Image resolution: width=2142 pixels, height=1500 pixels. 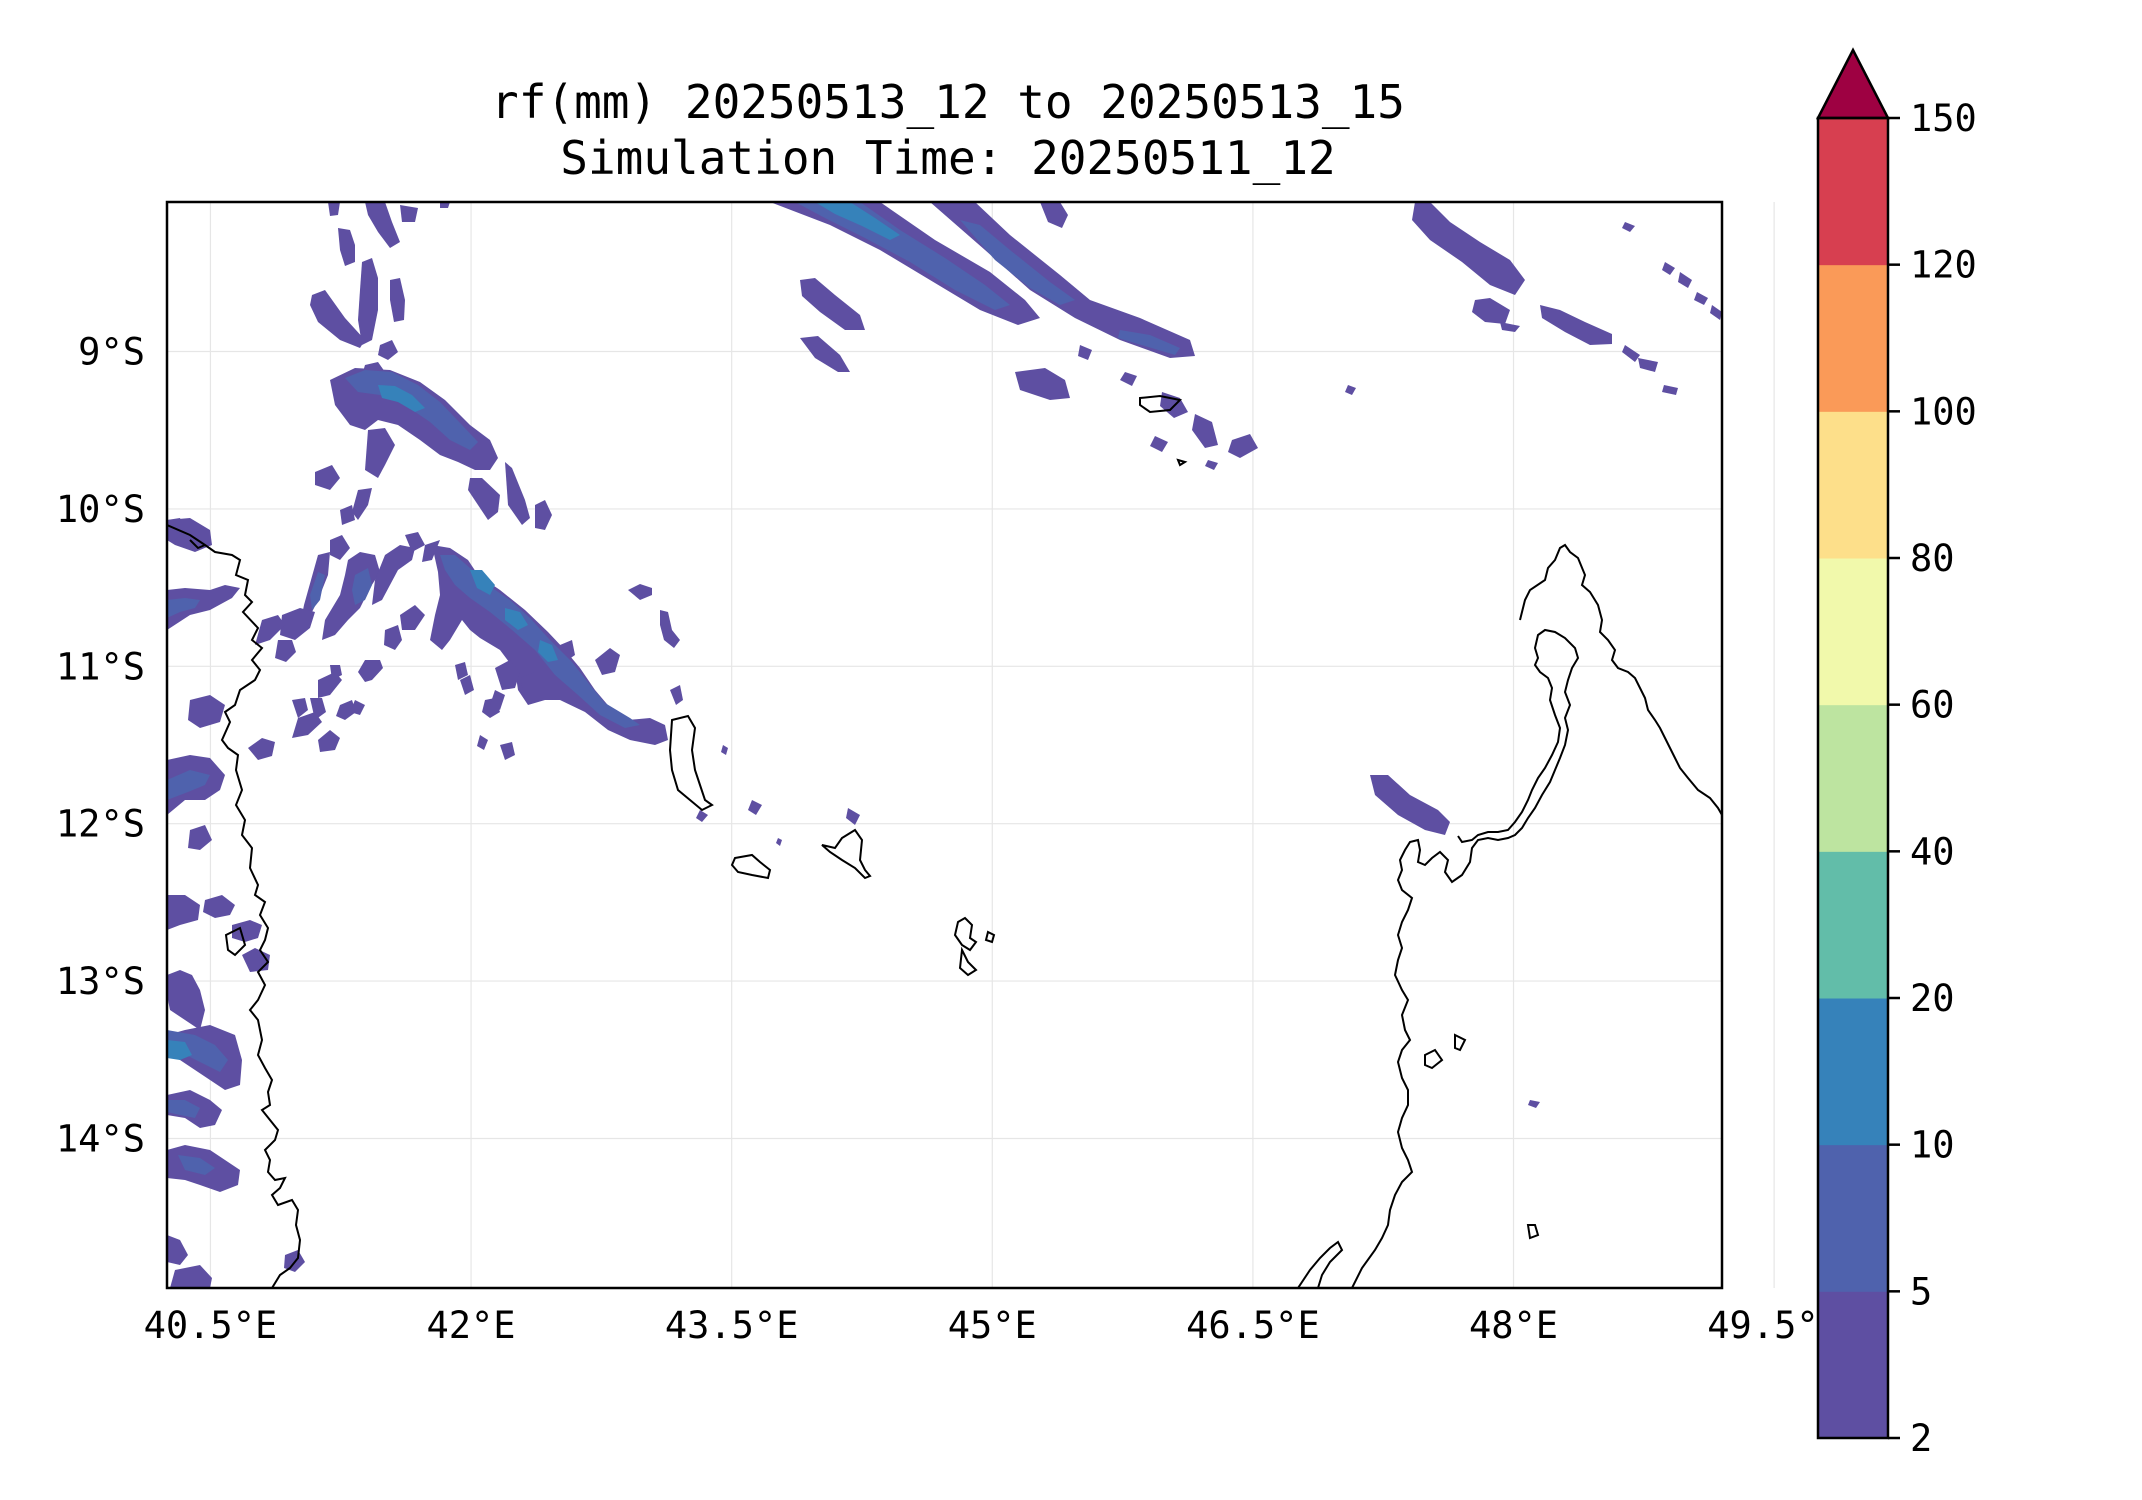 I want to click on lat-tick-label: 10°S, so click(x=100, y=509).